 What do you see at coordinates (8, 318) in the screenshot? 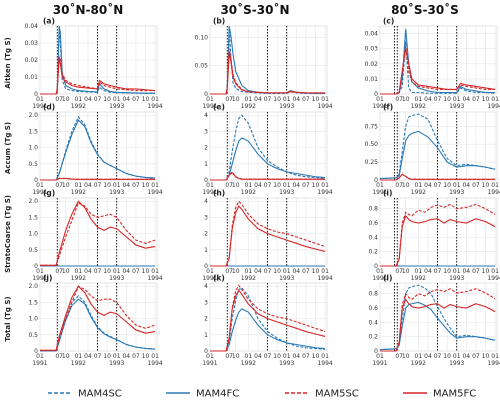
I see `row-label-total: Total (Tg S)` at bounding box center [8, 318].